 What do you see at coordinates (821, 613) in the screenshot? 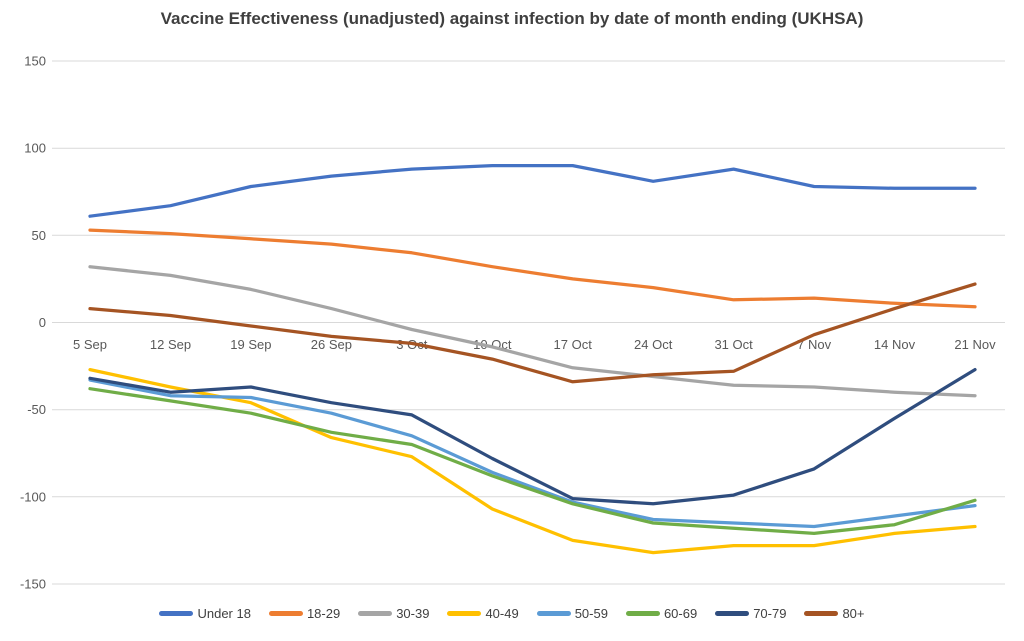
I see `legend-swatch-80plus` at bounding box center [821, 613].